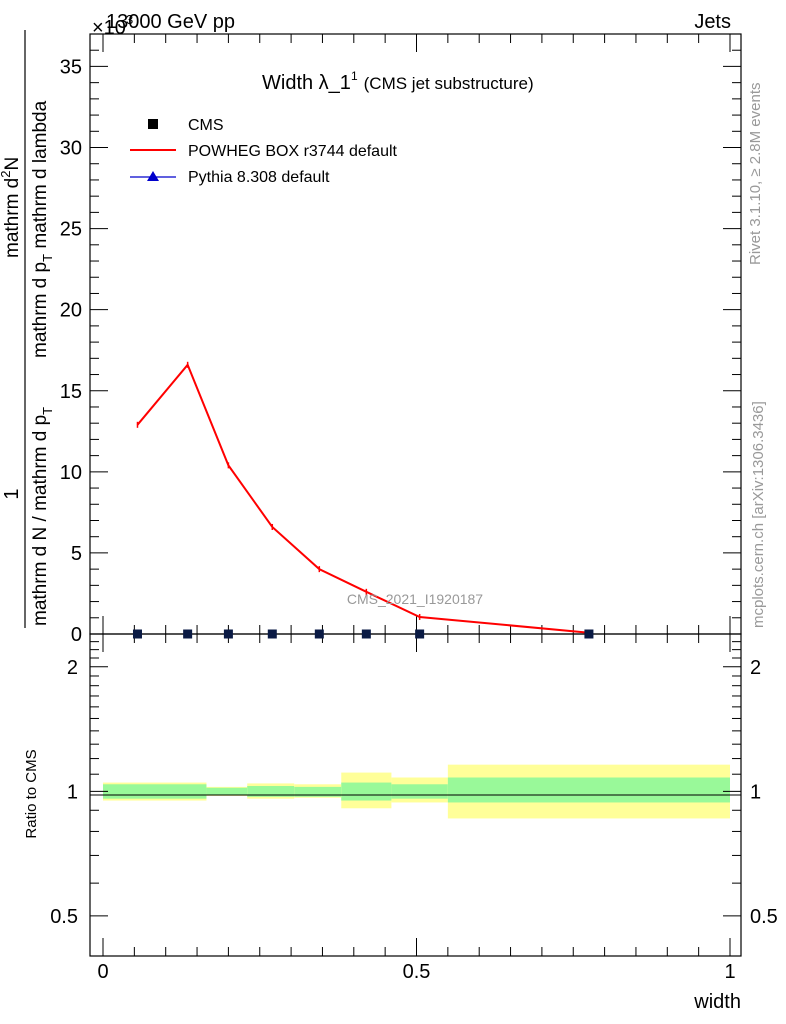 The height and width of the screenshot is (1024, 786). I want to click on ratio-tick-label-right: 0.5, so click(764, 917).